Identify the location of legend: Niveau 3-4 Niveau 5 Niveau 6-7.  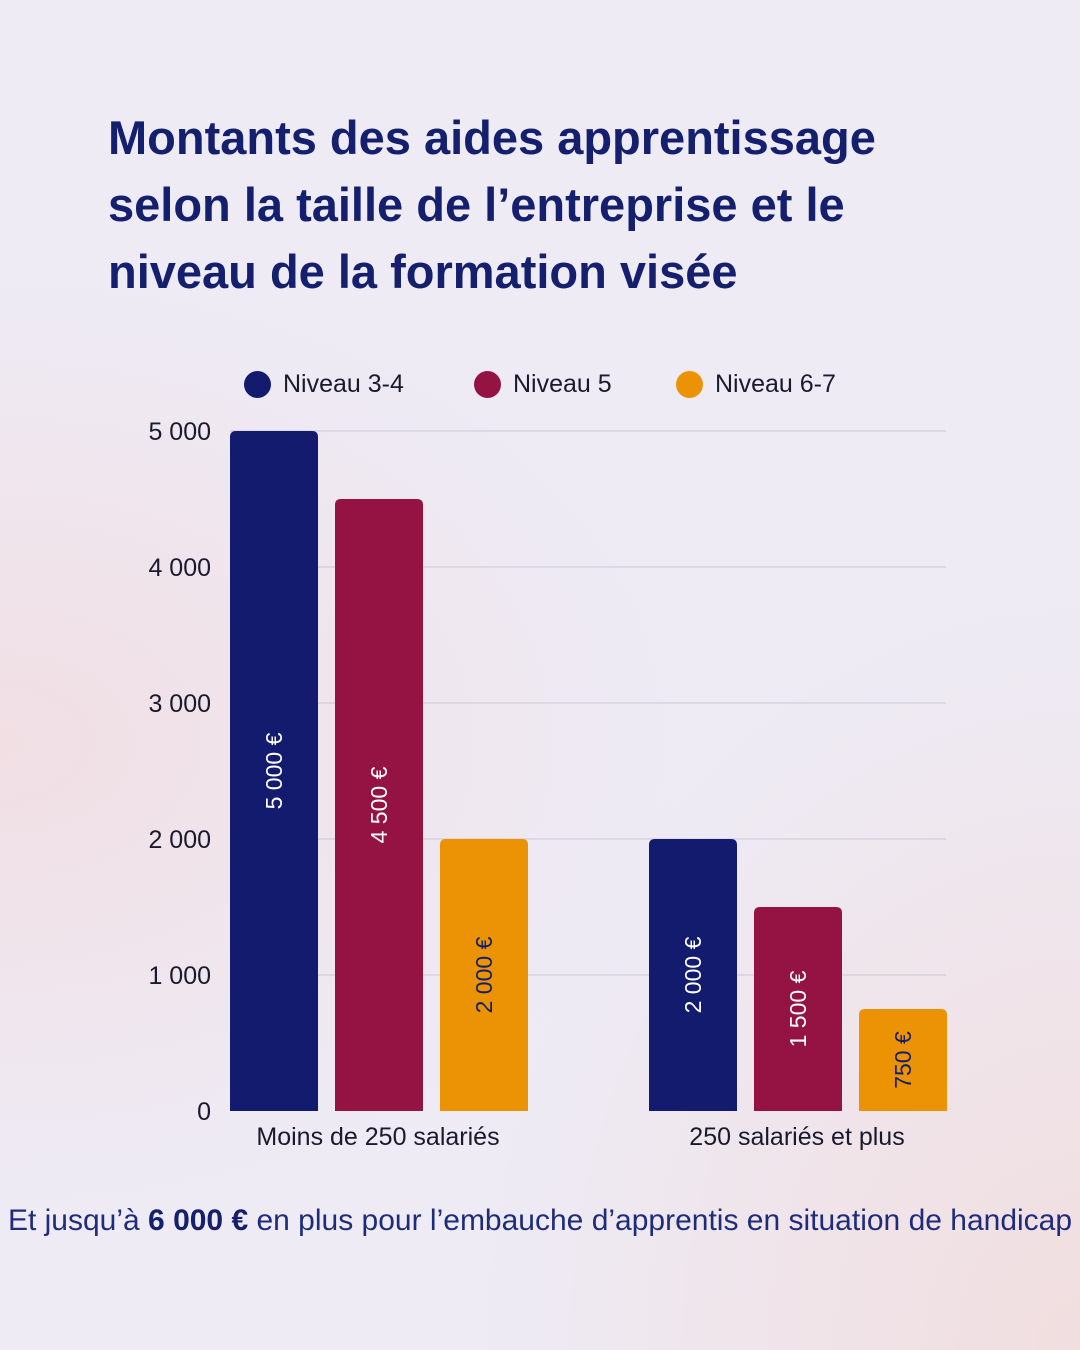
(540, 384).